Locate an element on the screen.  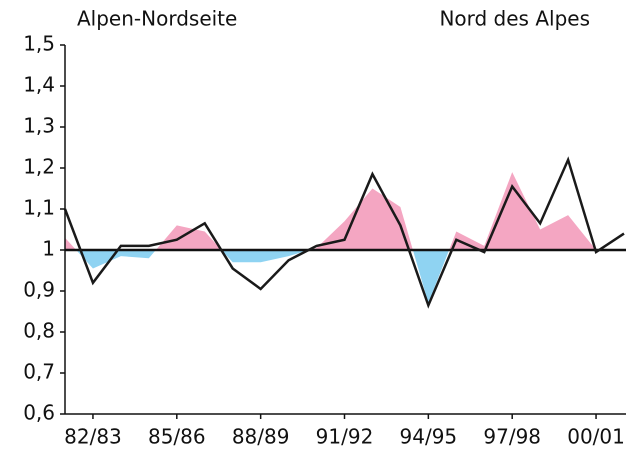
y-tick-label: 0,8 is located at coordinates (39, 331).